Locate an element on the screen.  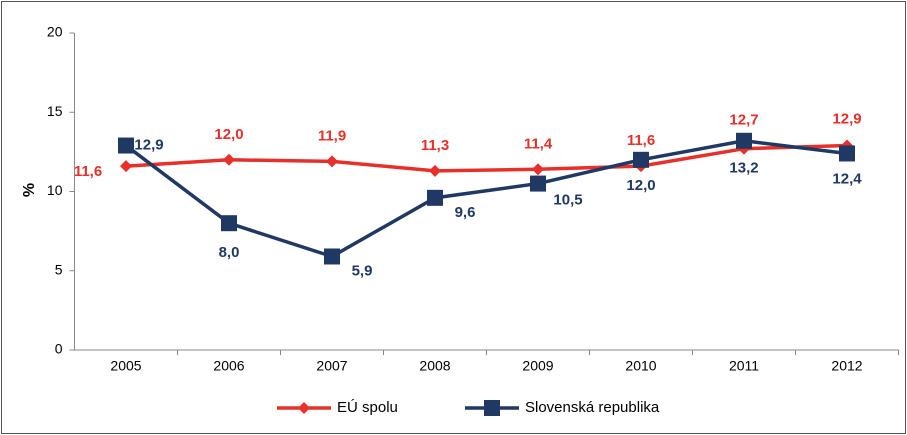
value-label: 12,4 is located at coordinates (847, 178).